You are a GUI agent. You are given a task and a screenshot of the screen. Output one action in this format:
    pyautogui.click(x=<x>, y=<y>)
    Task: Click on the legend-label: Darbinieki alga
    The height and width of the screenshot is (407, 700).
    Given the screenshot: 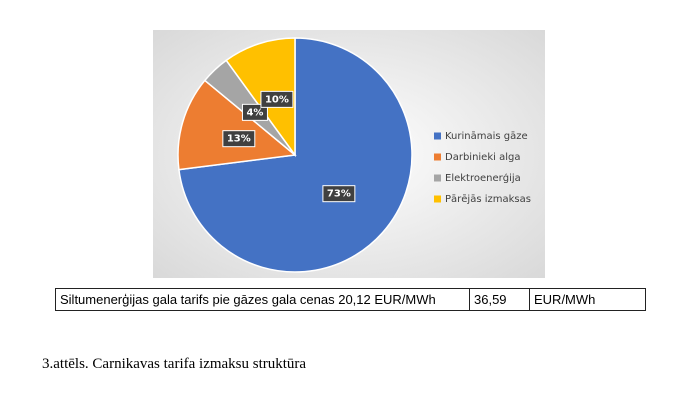 What is the action you would take?
    pyautogui.click(x=482, y=157)
    